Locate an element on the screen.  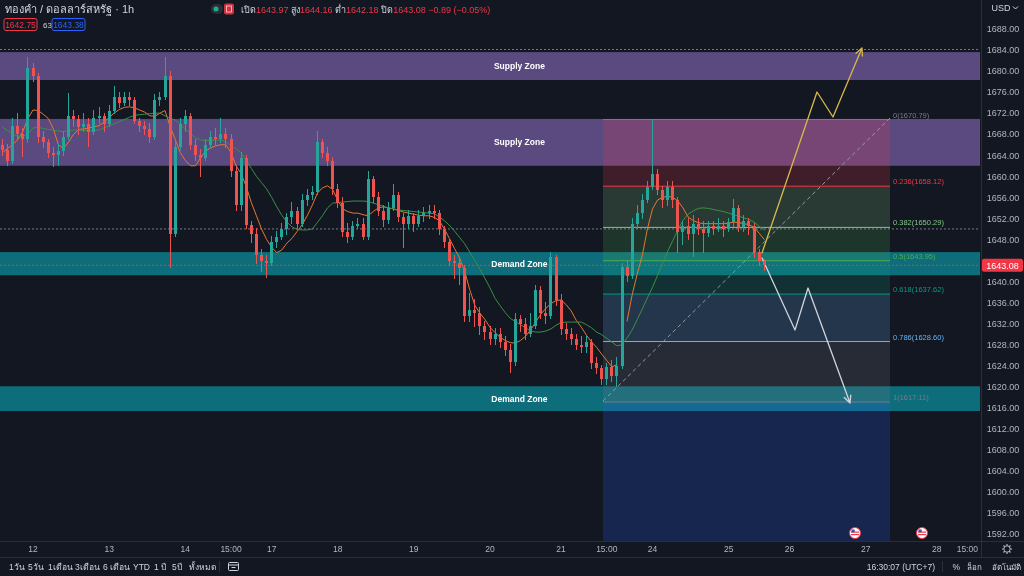
y-tick-label: 1656.00 is located at coordinates (1003, 197).